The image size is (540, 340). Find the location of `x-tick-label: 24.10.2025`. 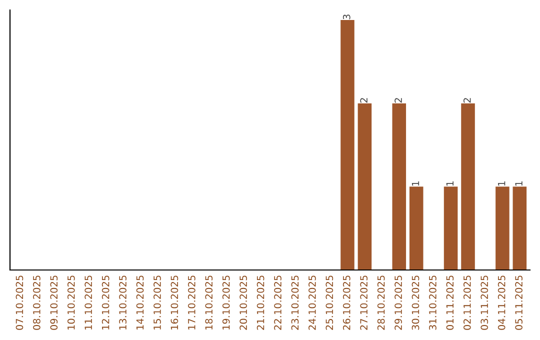

x-tick-label: 24.10.2025 is located at coordinates (312, 303).